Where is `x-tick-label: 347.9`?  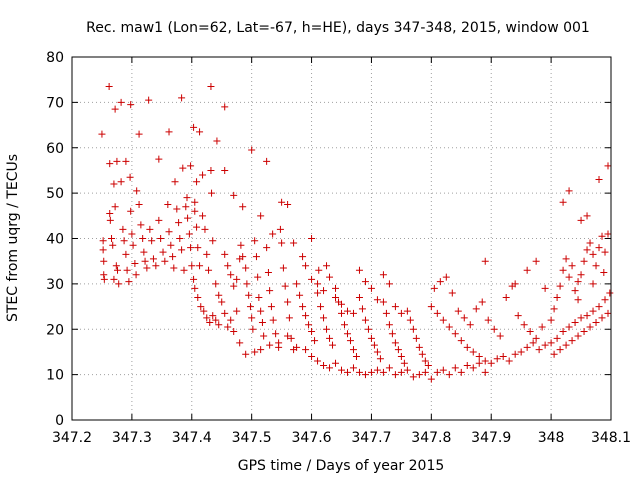 x-tick-label: 347.9 is located at coordinates (491, 438).